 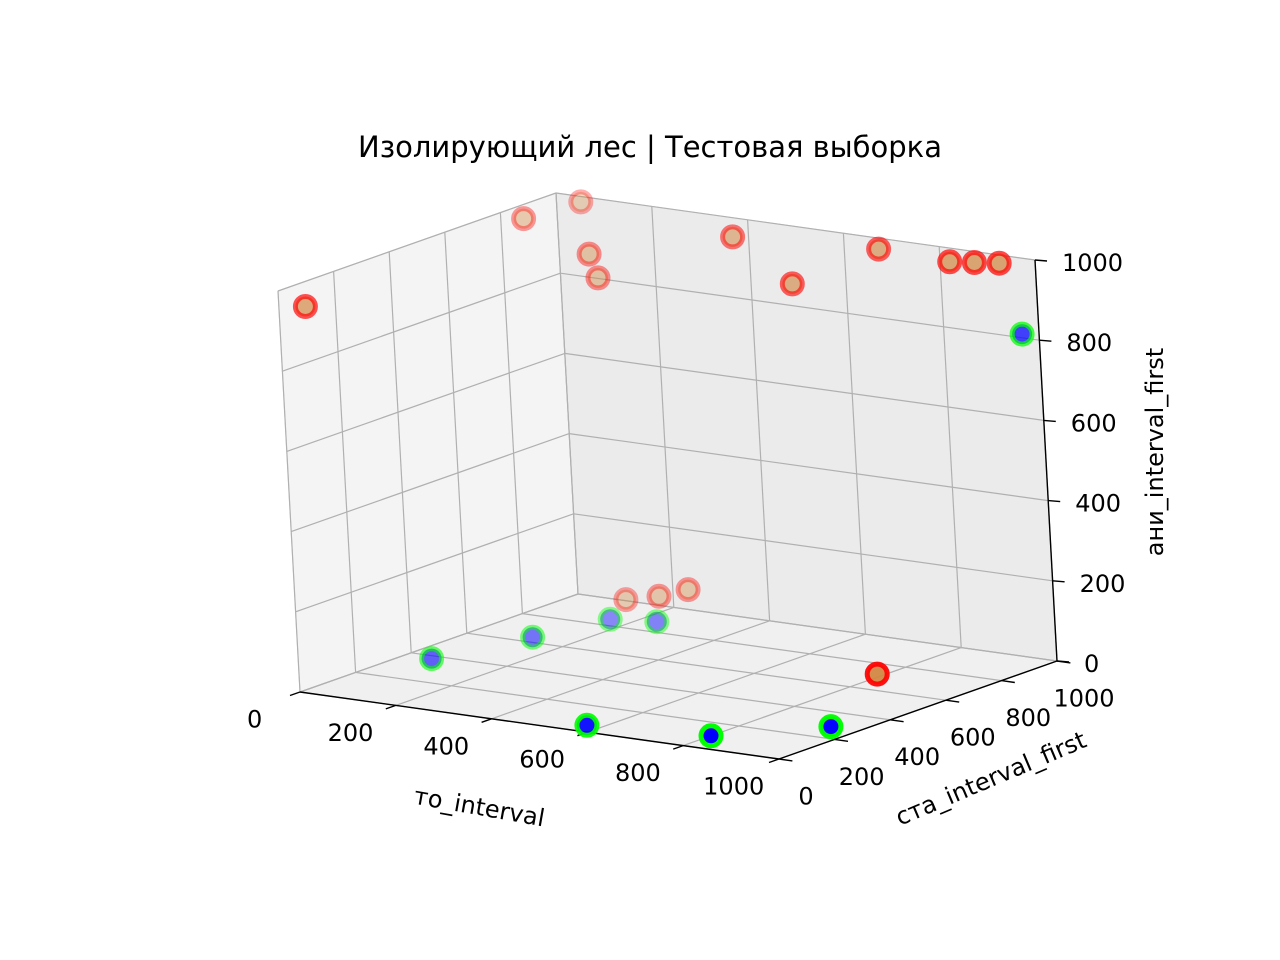 I want to click on y-tick-label: 600, so click(x=973, y=738).